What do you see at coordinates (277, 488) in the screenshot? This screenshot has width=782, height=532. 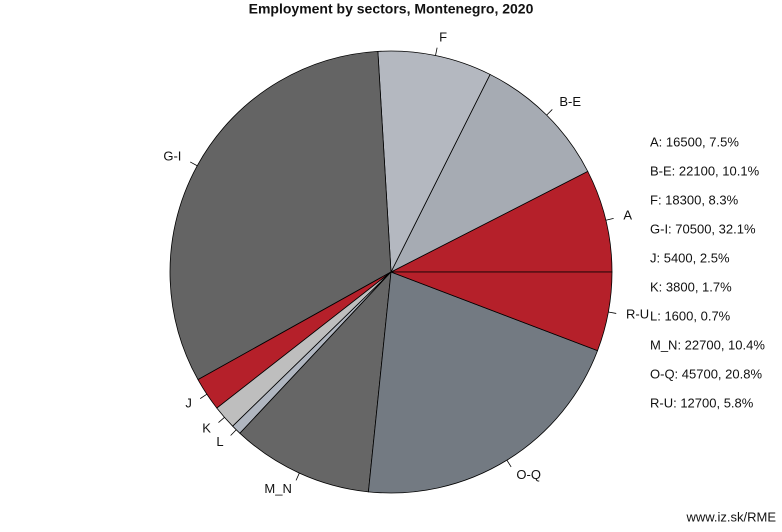 I see `slice-label: M_N` at bounding box center [277, 488].